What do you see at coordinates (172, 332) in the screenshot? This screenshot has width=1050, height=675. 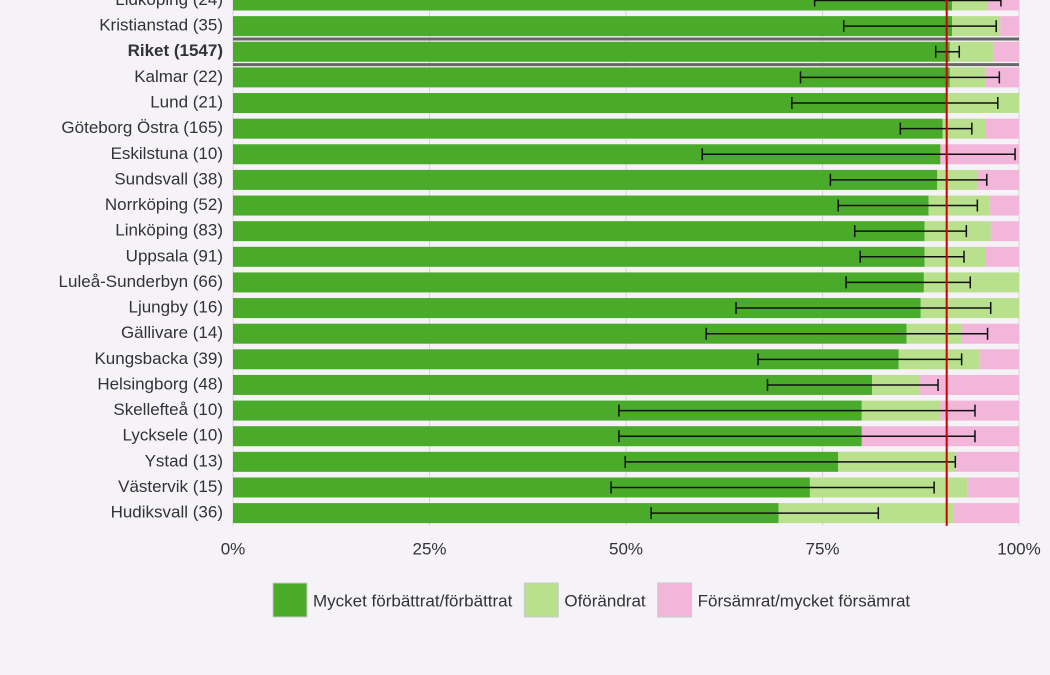 I see `y-tick-label: Gällivare (14)` at bounding box center [172, 332].